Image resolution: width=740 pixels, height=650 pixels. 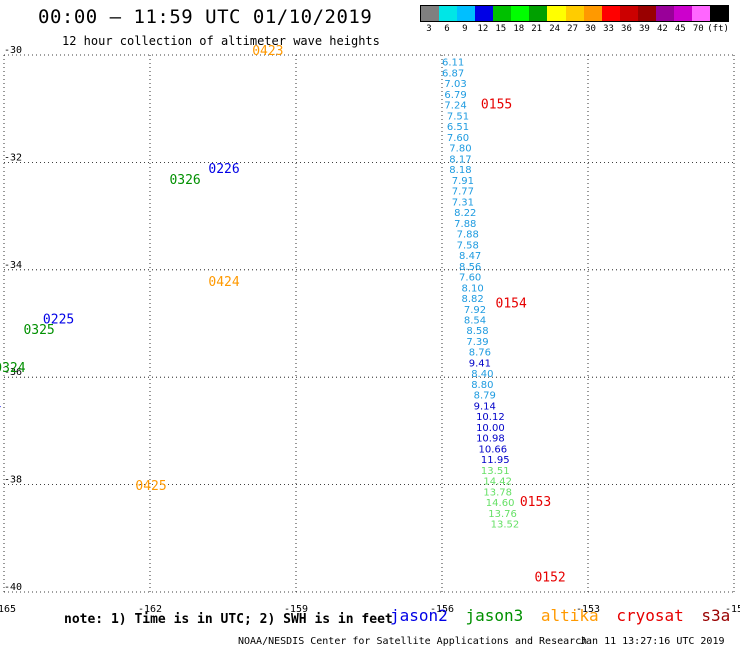 I want to click on legend-label: 39, so click(x=644, y=29).